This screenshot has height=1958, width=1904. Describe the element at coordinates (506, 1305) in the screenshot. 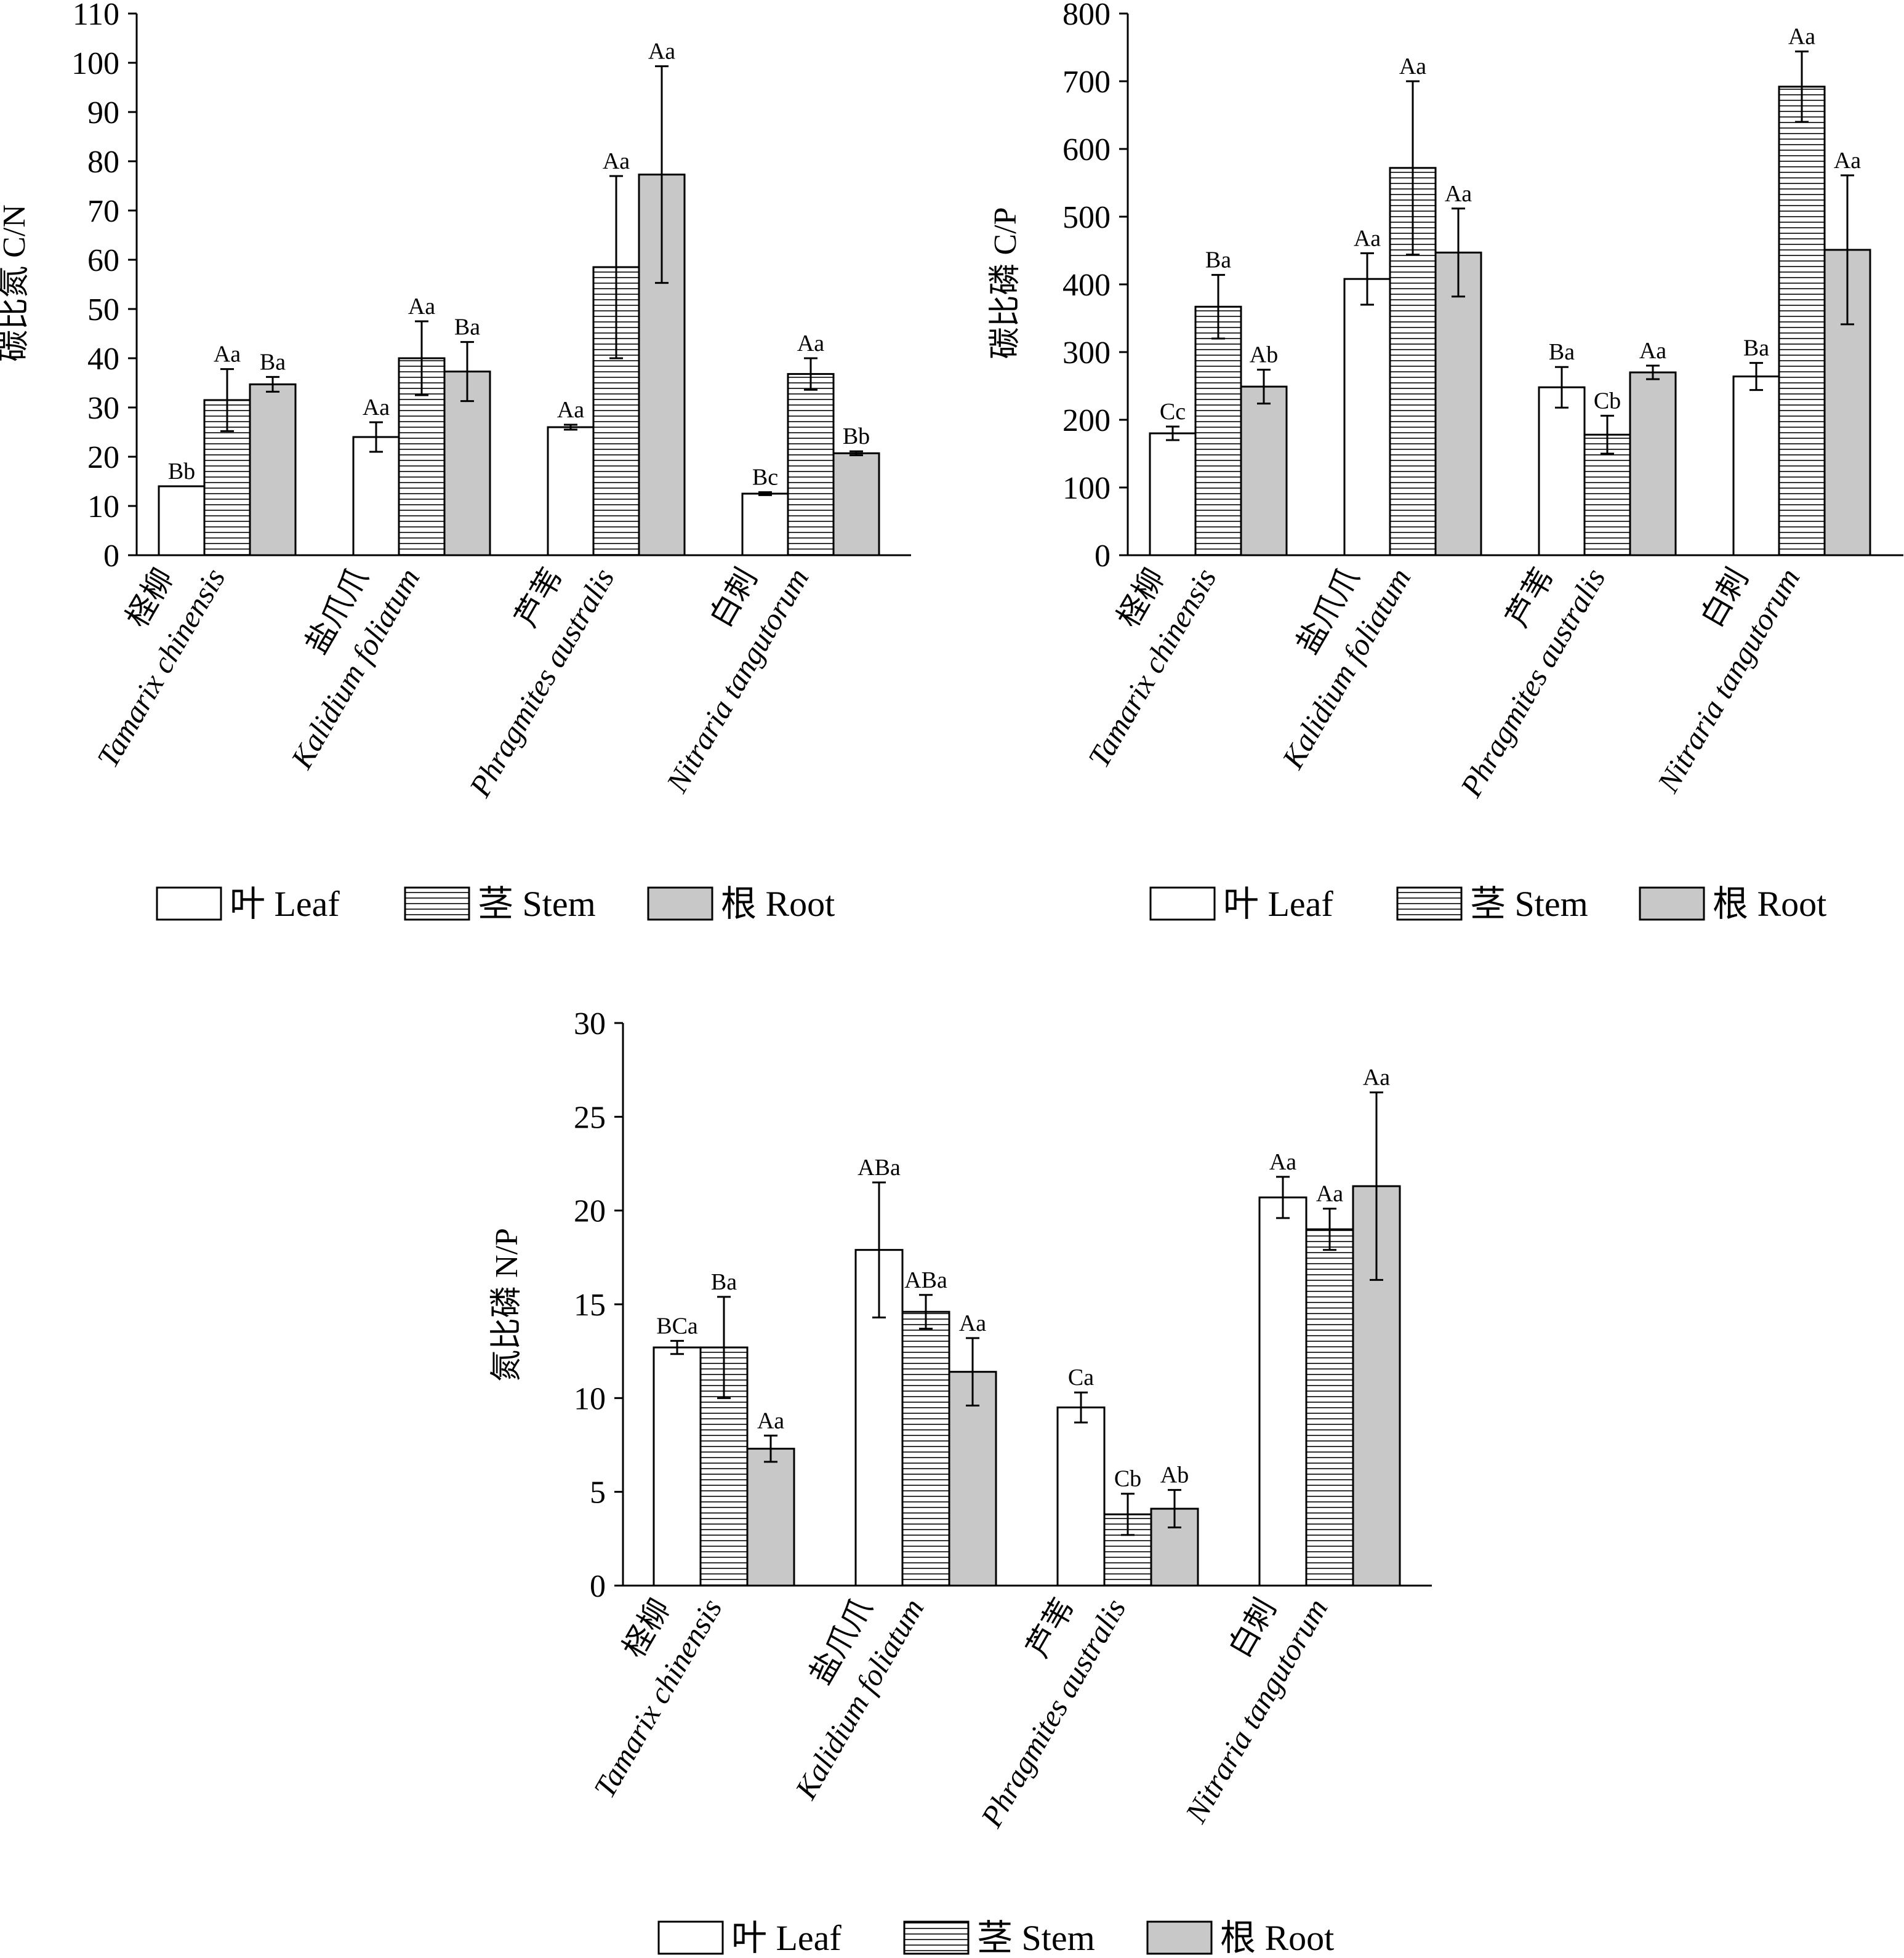

I see `y-axis-label: 氮比磷 N/P` at that location.